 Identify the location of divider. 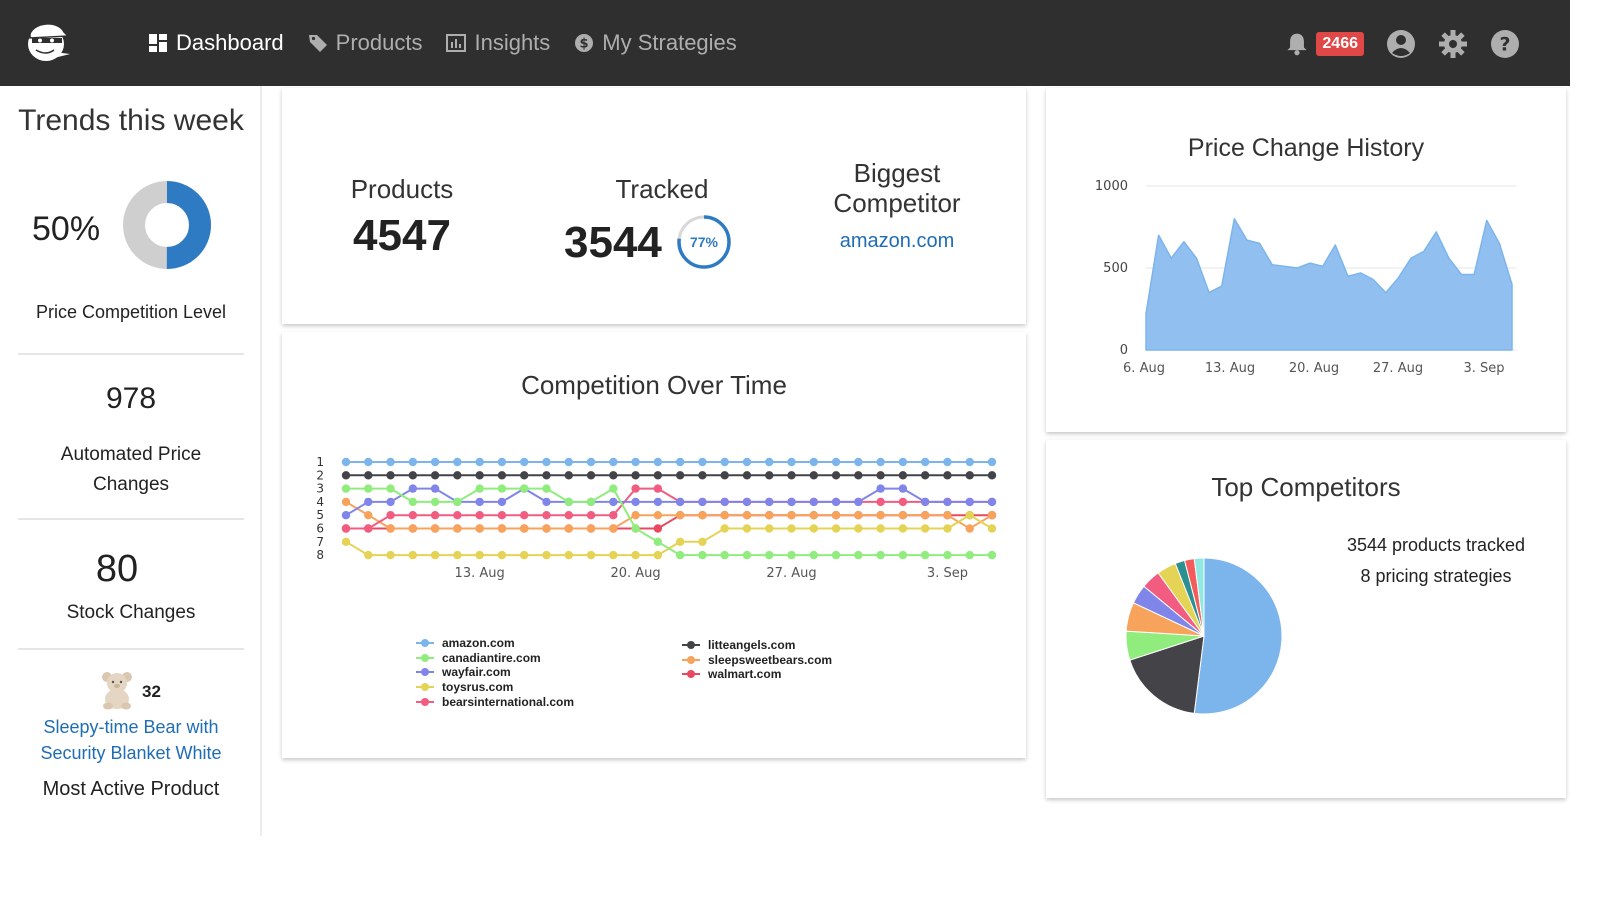
(131, 354).